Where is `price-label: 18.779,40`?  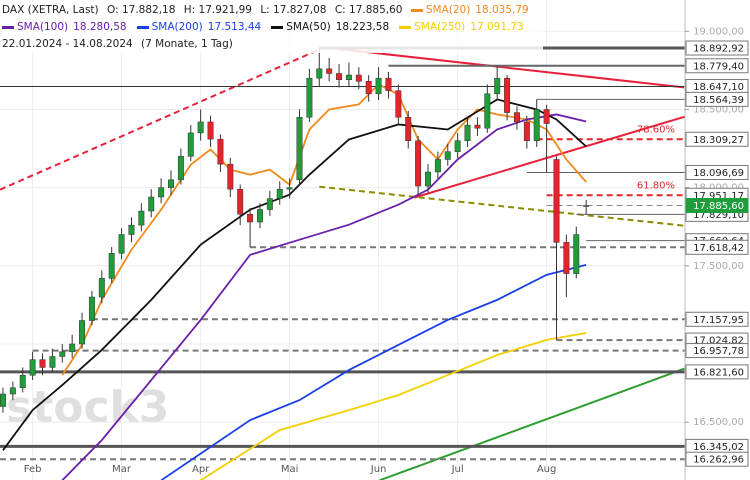
price-label: 18.779,40 is located at coordinates (718, 66).